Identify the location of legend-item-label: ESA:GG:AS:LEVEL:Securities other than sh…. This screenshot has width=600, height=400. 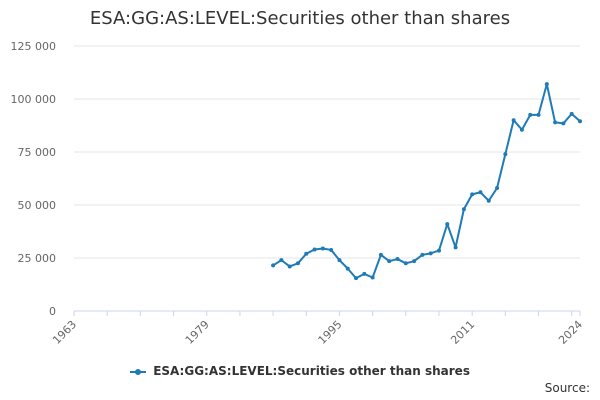
(311, 371).